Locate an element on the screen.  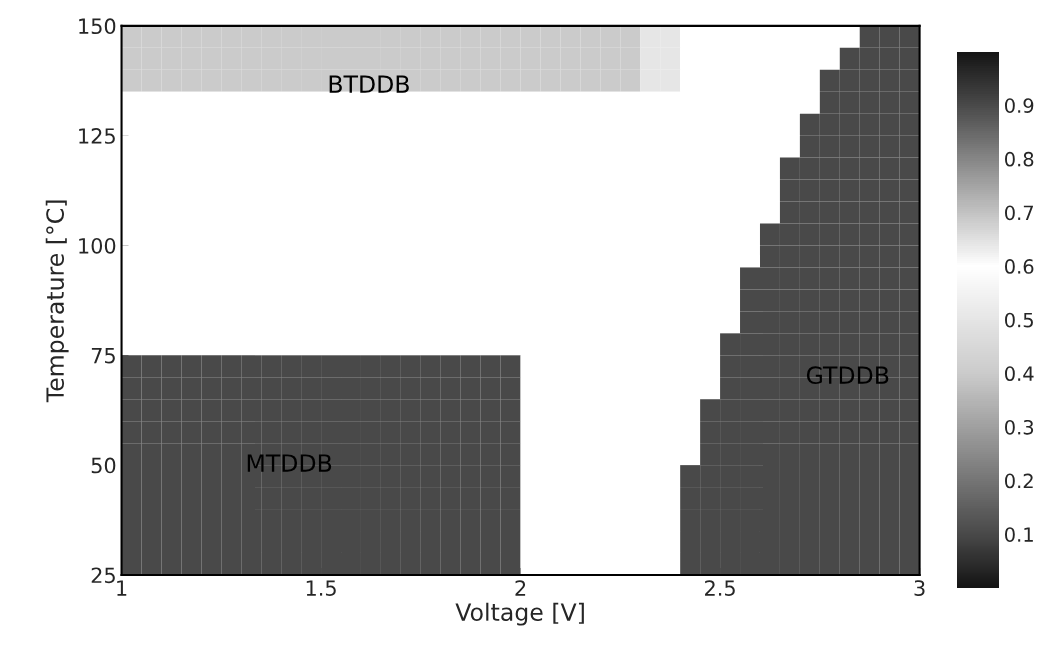
annotation: GTDDB is located at coordinates (847, 375).